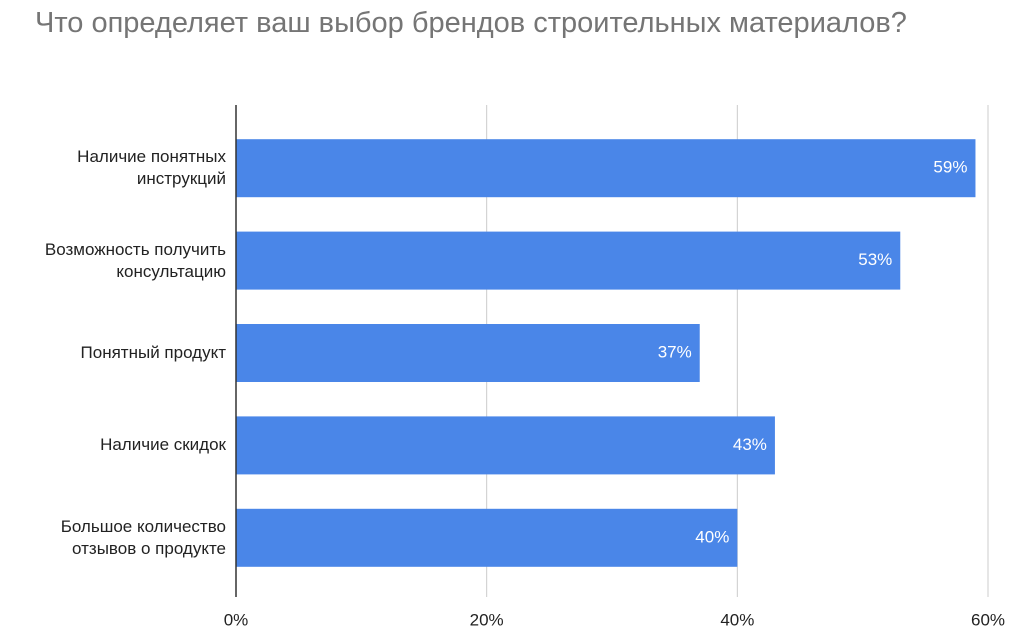 This screenshot has height=637, width=1024. What do you see at coordinates (737, 619) in the screenshot?
I see `x-tick-label: 40%` at bounding box center [737, 619].